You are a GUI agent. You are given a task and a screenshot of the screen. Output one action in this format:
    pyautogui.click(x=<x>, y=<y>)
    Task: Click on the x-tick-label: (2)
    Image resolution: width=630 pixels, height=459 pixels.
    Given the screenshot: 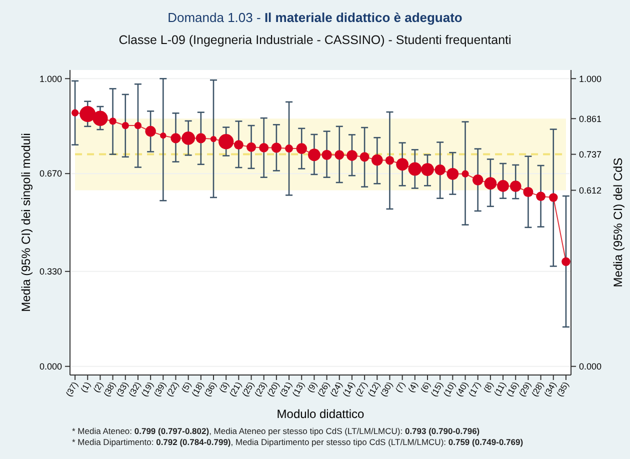 What is the action you would take?
    pyautogui.click(x=98, y=387)
    